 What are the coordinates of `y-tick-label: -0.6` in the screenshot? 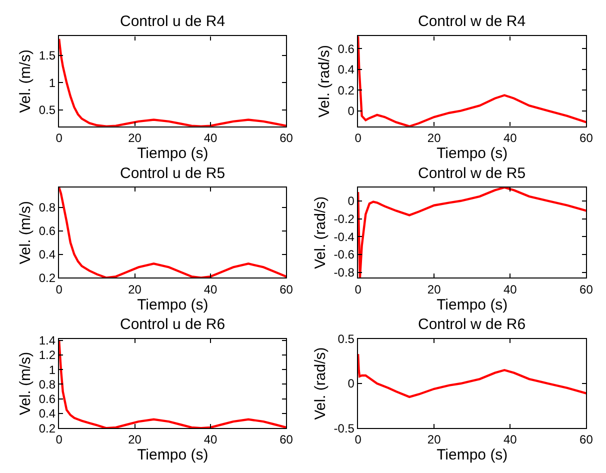 It's located at (344, 255).